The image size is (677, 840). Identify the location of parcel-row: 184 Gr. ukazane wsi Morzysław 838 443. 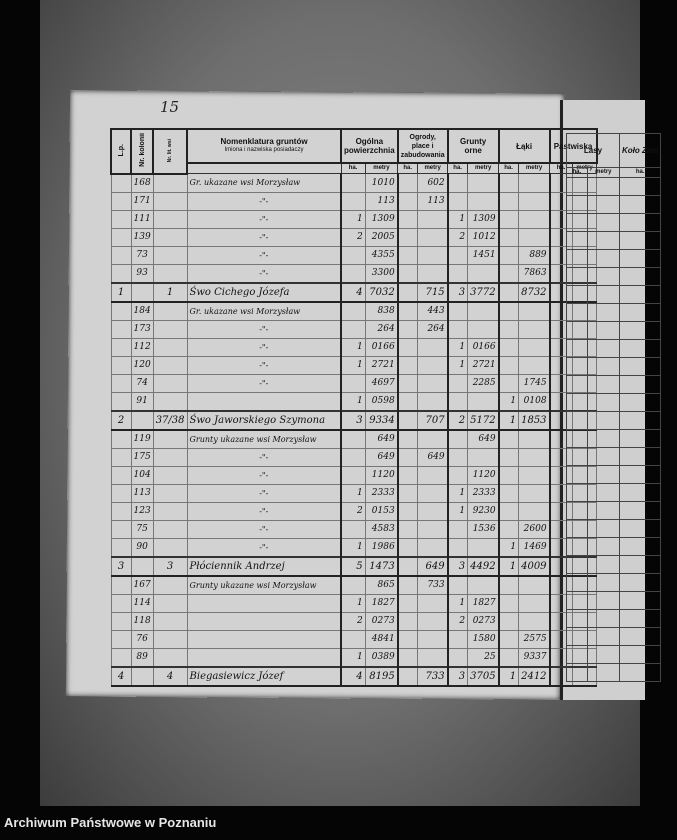
(354, 311).